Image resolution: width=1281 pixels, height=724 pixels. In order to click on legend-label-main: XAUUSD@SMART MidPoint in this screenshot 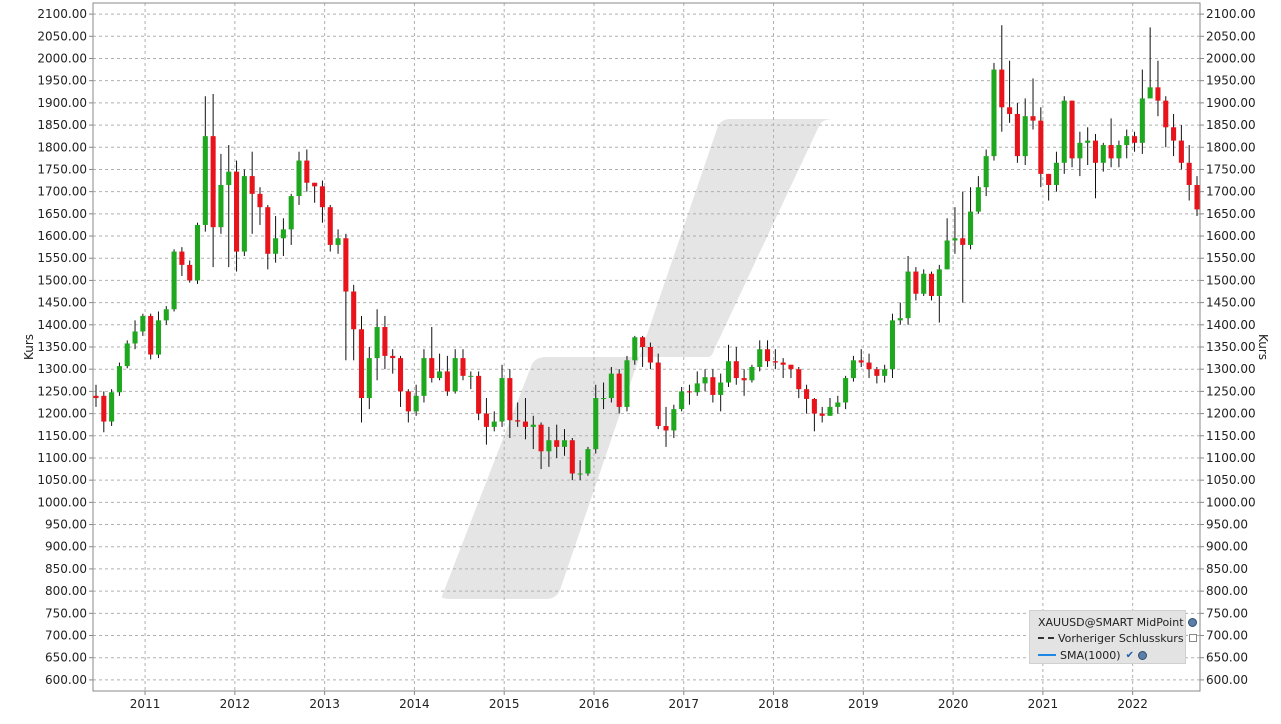, I will do `click(1111, 622)`.